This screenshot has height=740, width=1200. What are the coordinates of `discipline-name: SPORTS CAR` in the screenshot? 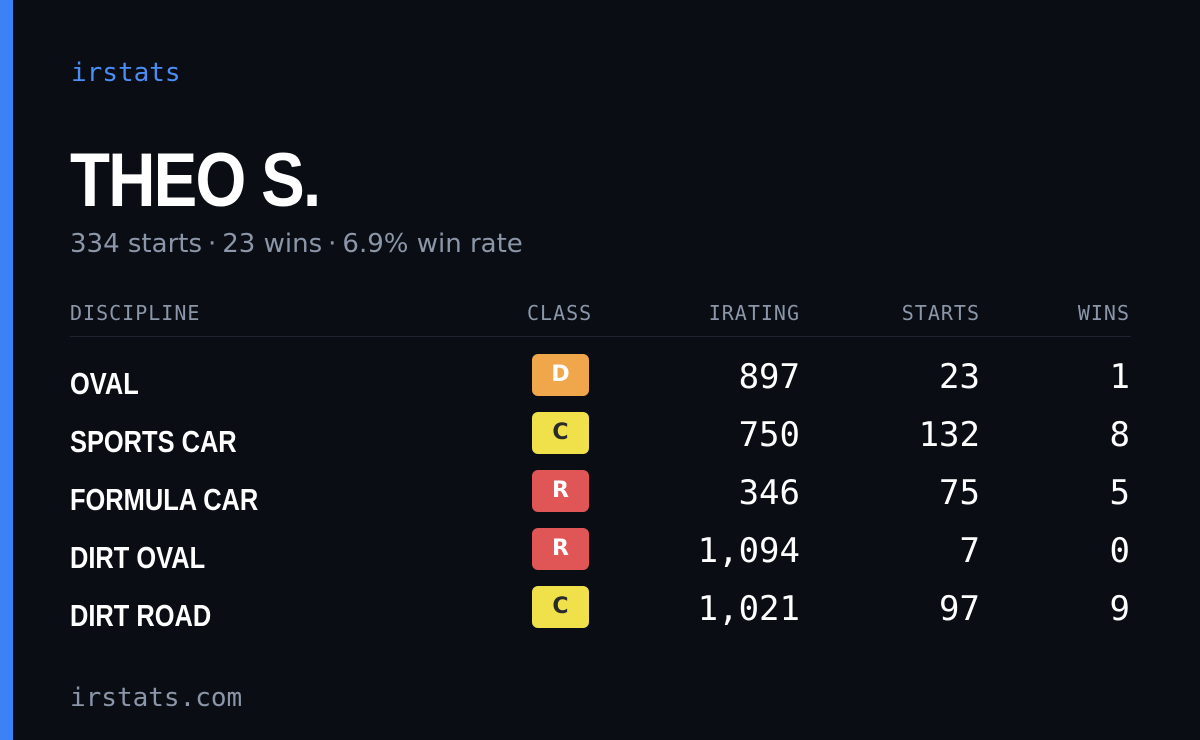 It's located at (153, 441).